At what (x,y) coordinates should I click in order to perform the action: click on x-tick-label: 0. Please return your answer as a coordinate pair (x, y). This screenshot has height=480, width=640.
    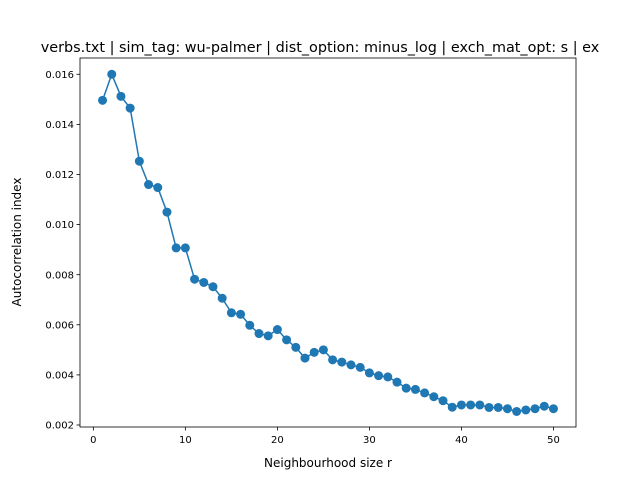
    Looking at the image, I should click on (93, 440).